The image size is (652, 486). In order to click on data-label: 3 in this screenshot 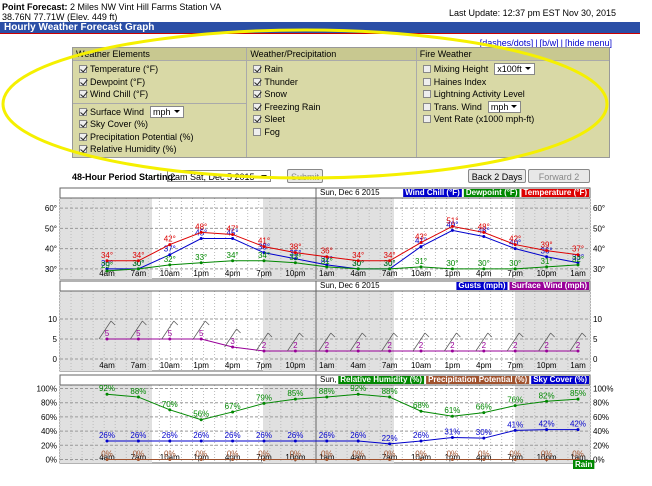, I will do `click(232, 341)`.